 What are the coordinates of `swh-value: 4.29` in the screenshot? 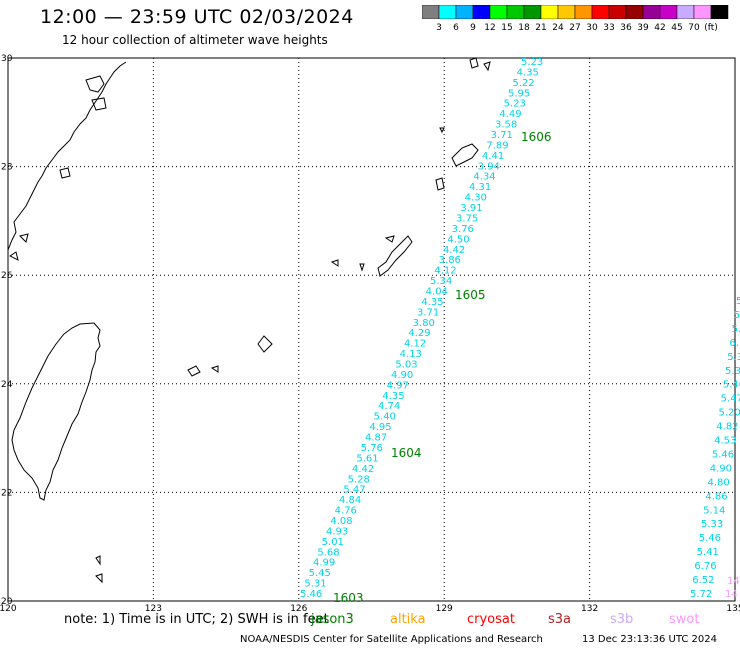 It's located at (419, 333).